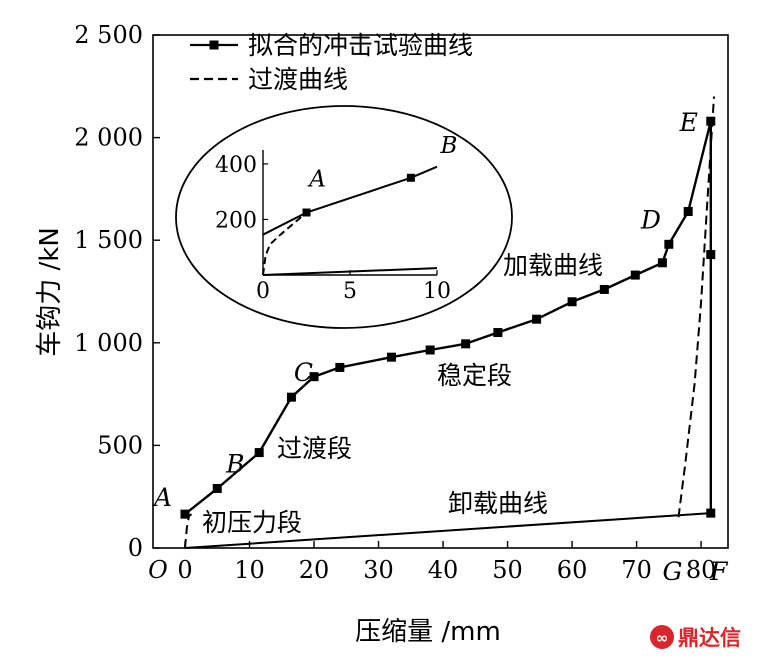 The image size is (768, 662). I want to click on point-label: F, so click(719, 571).